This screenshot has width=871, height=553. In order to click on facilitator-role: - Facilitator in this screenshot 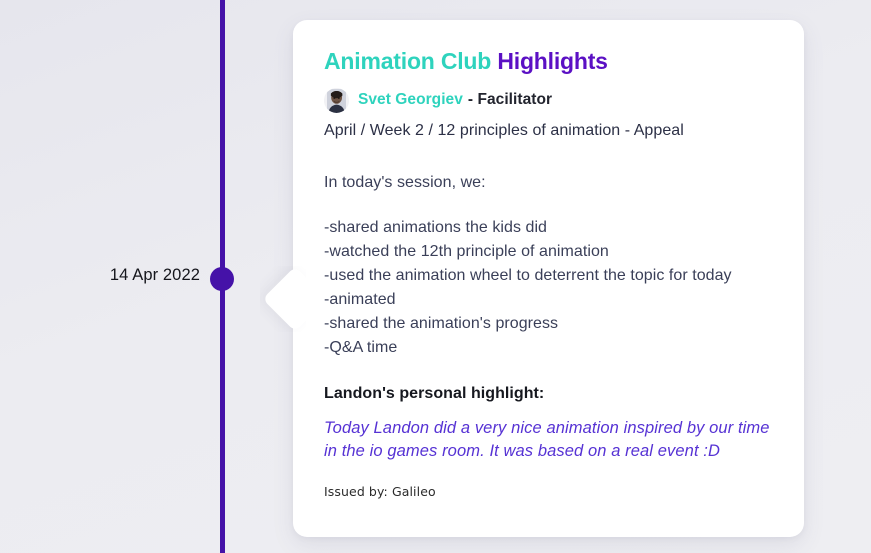, I will do `click(510, 100)`.